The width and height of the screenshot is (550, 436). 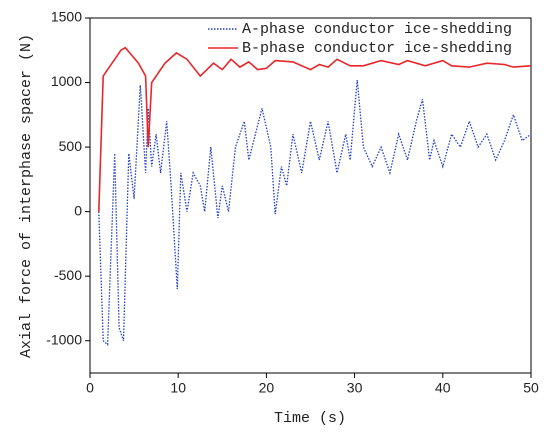 What do you see at coordinates (531, 388) in the screenshot?
I see `x-tick-label: 50` at bounding box center [531, 388].